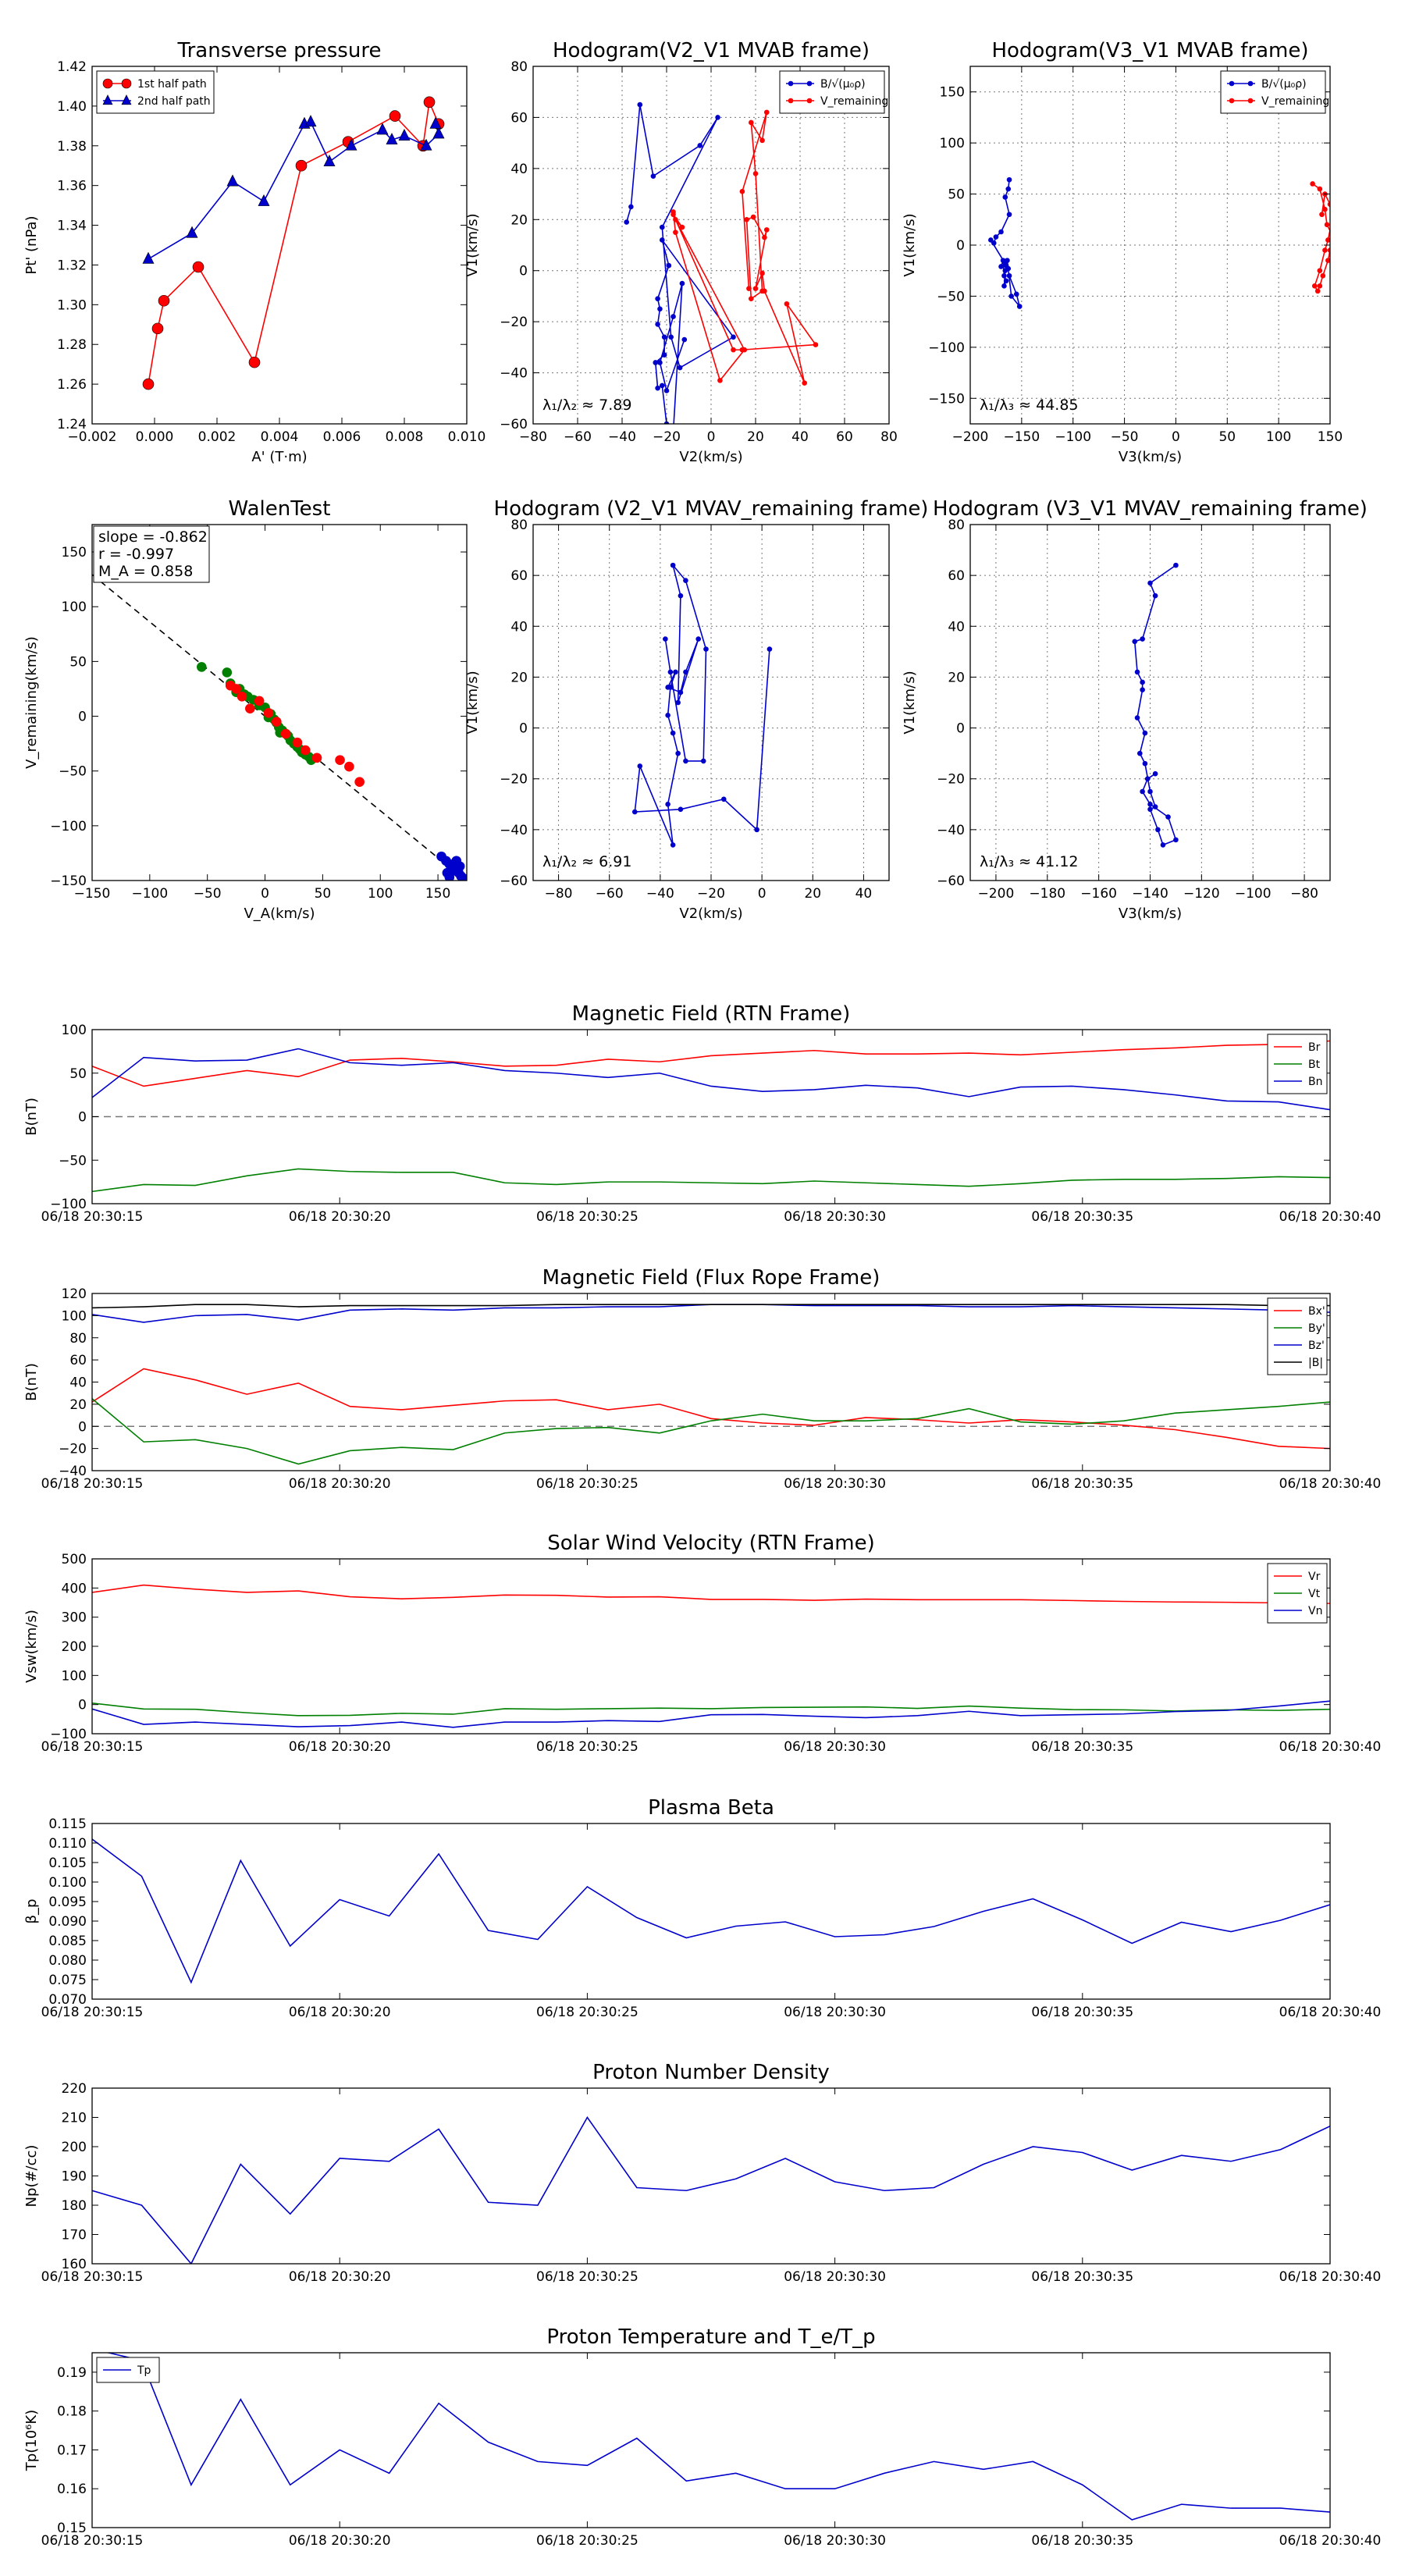 The height and width of the screenshot is (2576, 1405). What do you see at coordinates (1029, 861) in the screenshot?
I see `eigen-ratio-annotation: λ₁/λ₃ ≈ 41.12` at bounding box center [1029, 861].